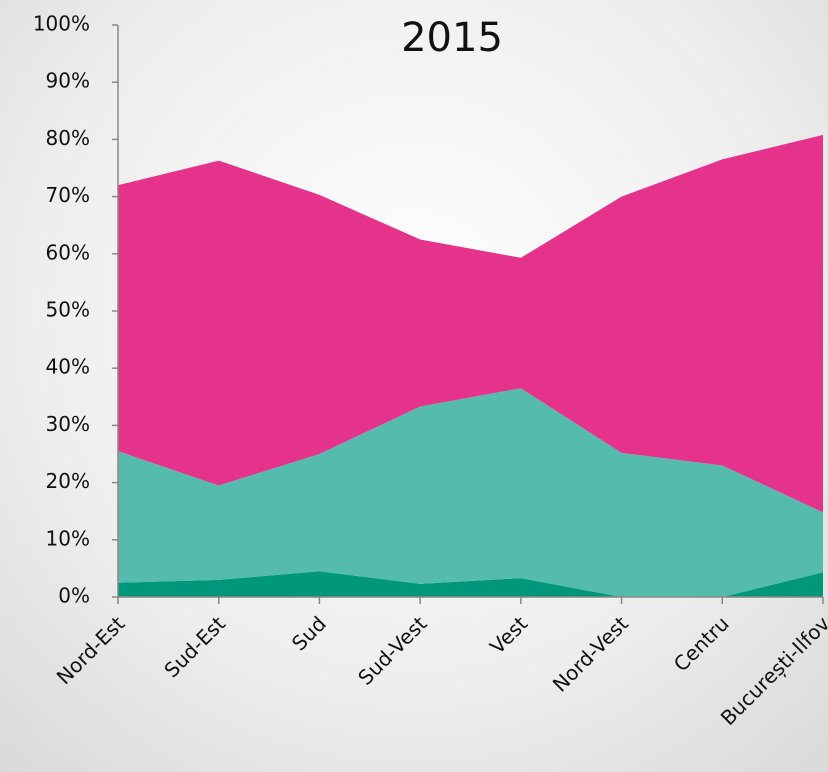 Image resolution: width=828 pixels, height=772 pixels. What do you see at coordinates (392, 650) in the screenshot?
I see `x-tick-label: Sud-Vest` at bounding box center [392, 650].